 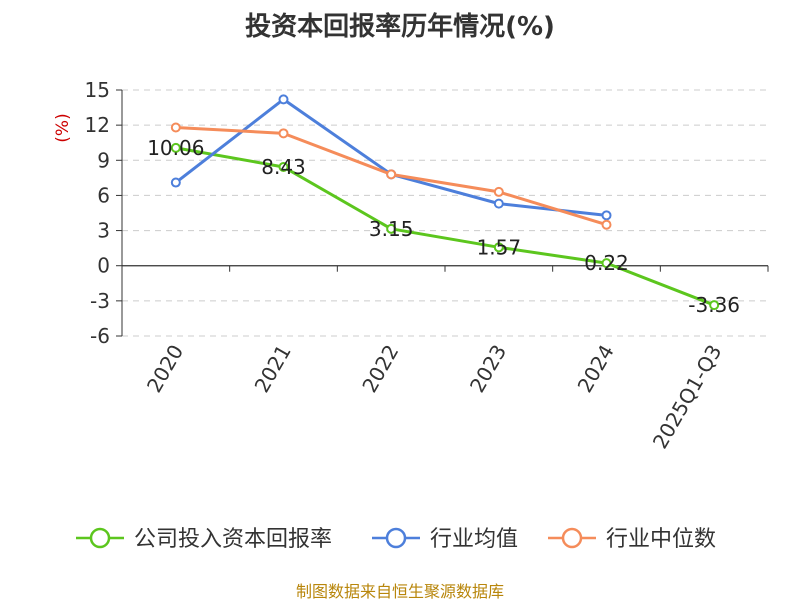 I want to click on data-label: -3.36, so click(x=714, y=305).